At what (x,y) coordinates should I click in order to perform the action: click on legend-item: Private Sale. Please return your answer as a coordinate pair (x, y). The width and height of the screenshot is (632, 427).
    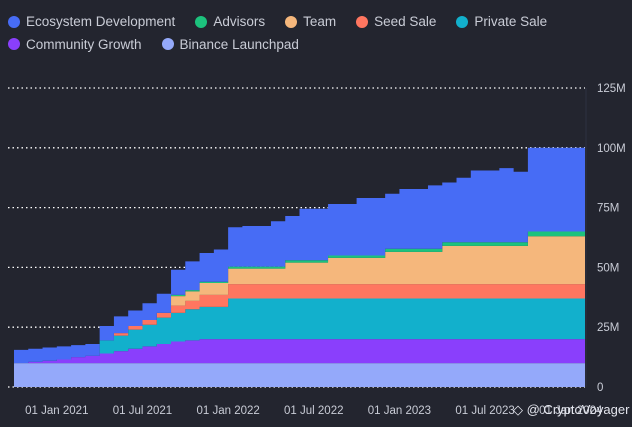
    Looking at the image, I should click on (501, 21).